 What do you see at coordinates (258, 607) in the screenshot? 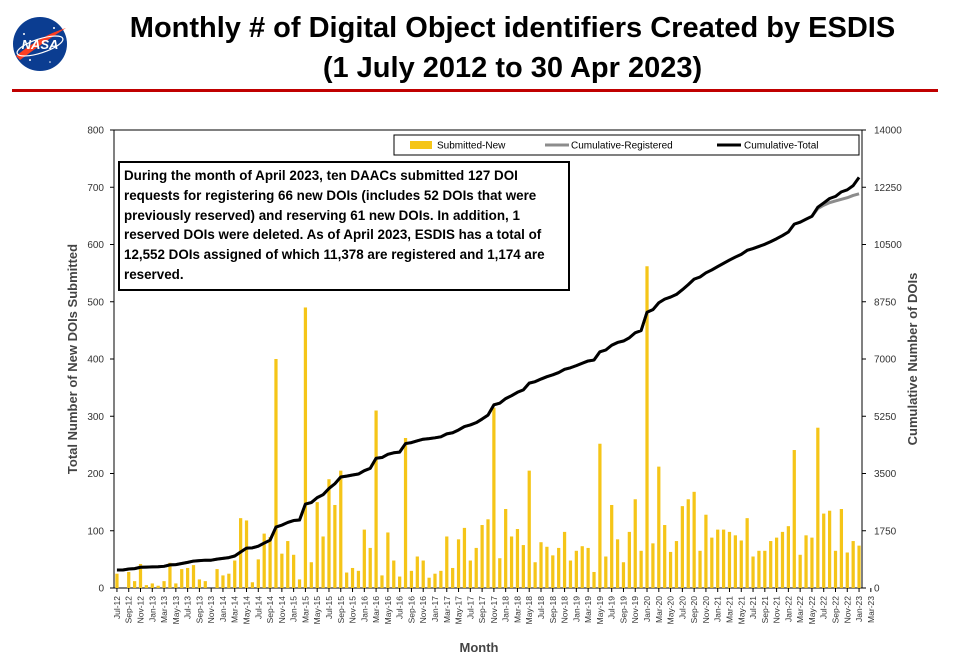
I see `x-tick-label: Jul-14` at bounding box center [258, 607].